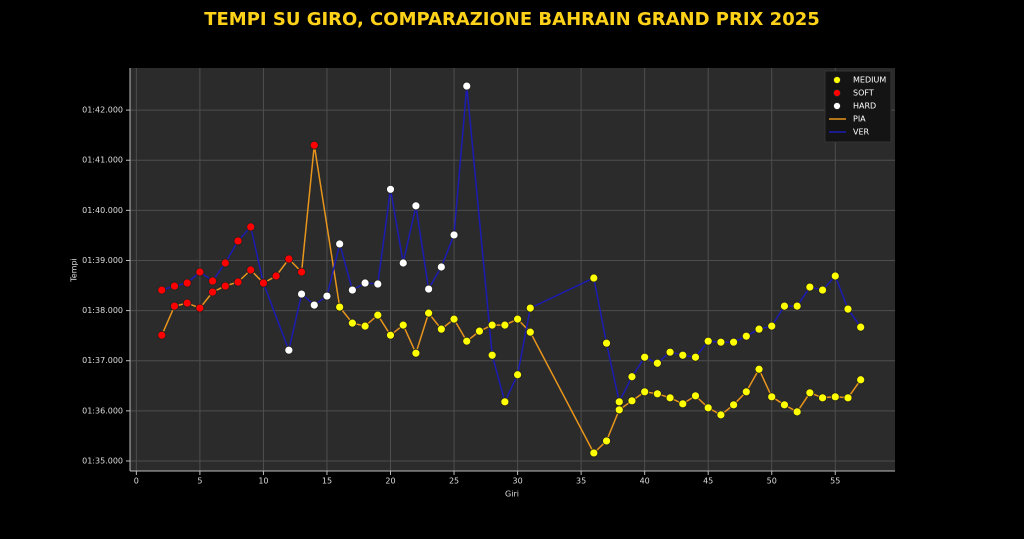  What do you see at coordinates (199, 481) in the screenshot?
I see `x-tick-label: 5` at bounding box center [199, 481].